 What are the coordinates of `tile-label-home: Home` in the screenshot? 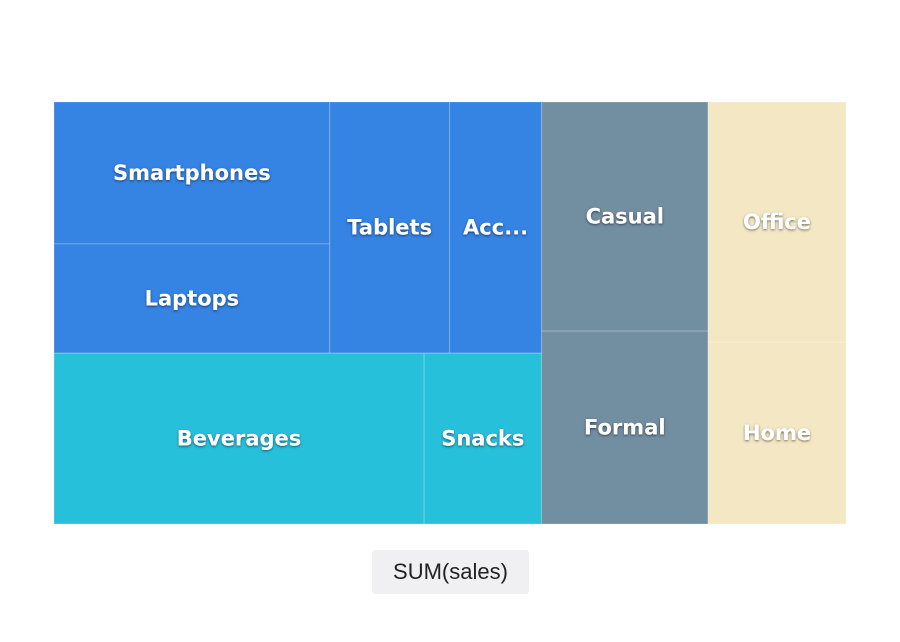 It's located at (777, 433).